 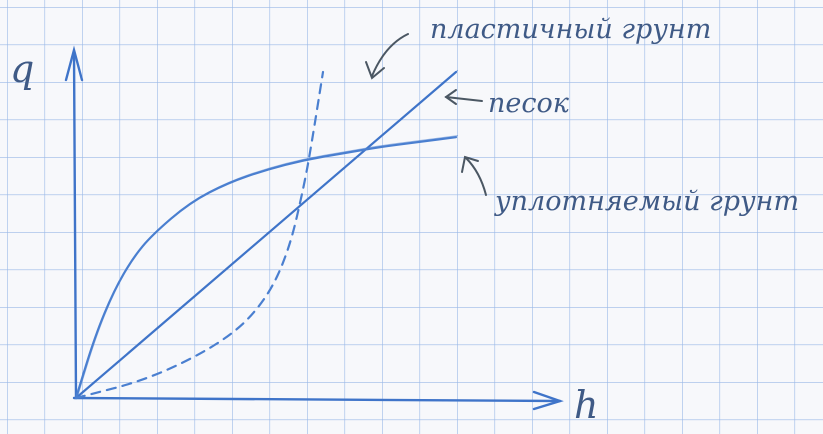 I want to click on label-plastic-soil: пластичный грунт, so click(x=570, y=29).